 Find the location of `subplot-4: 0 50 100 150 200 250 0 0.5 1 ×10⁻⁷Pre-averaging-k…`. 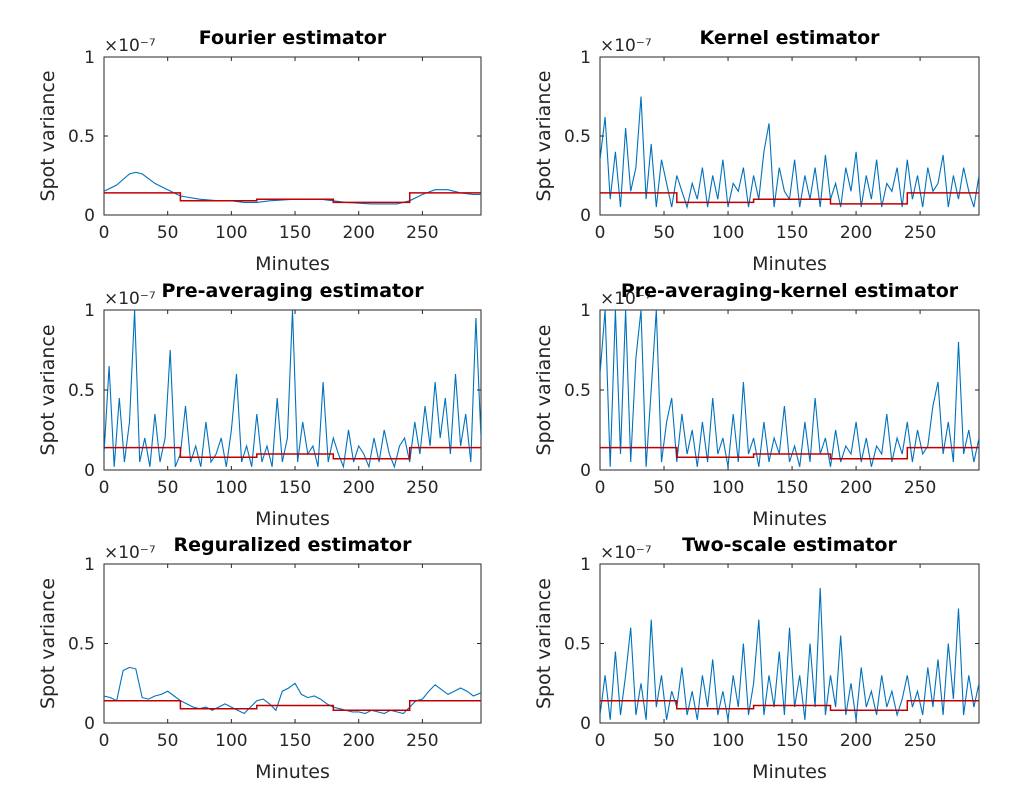

subplot-4: 0 50 100 150 200 250 0 0.5 1 ×10⁻⁷Pre-averaging-k… is located at coordinates (756, 405).